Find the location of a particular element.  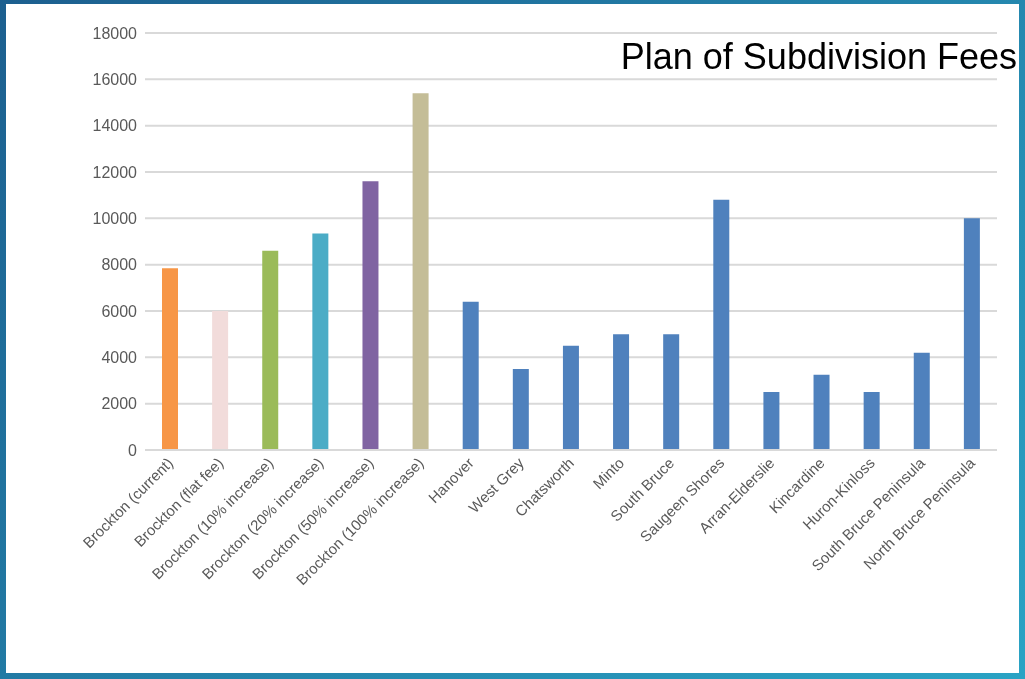

chart-title: Plan of Subdivision Fees is located at coordinates (818, 57).